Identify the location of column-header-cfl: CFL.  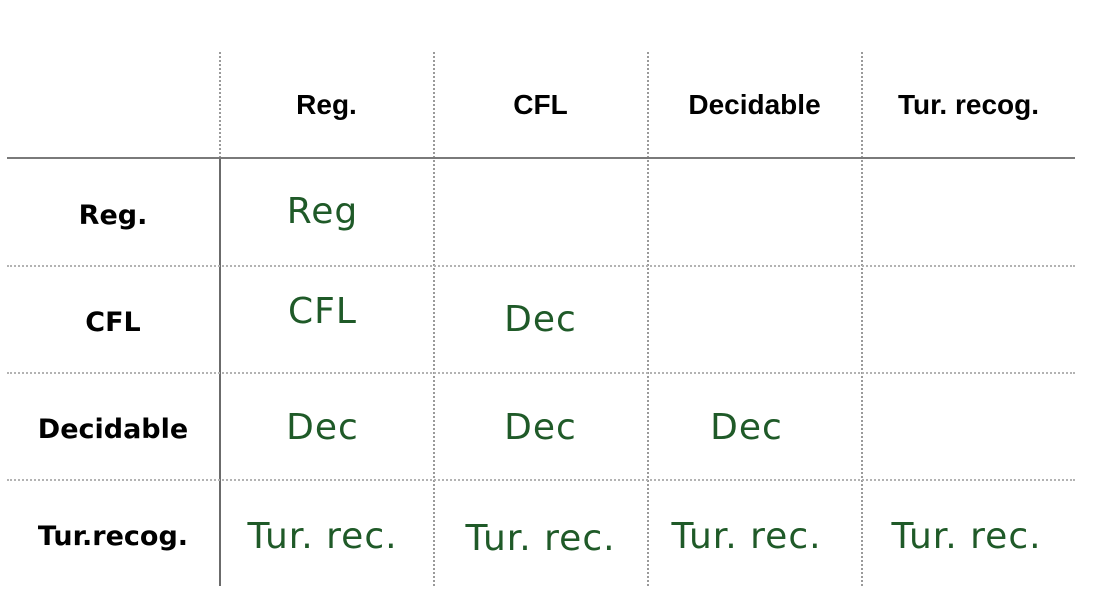
(540, 104).